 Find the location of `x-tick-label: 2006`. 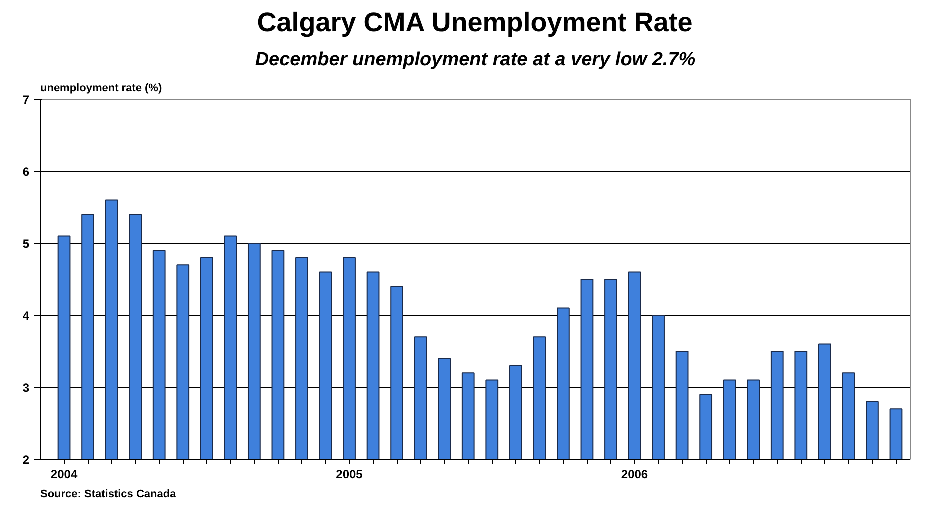

x-tick-label: 2006 is located at coordinates (634, 475).